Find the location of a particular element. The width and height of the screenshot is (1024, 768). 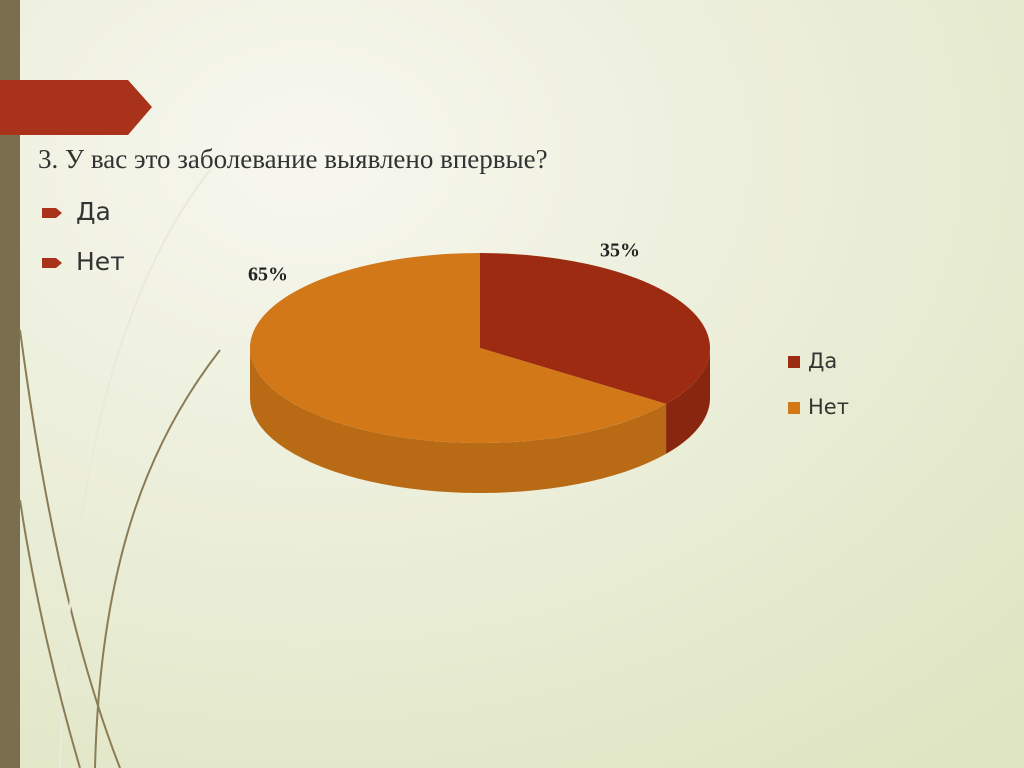

data-label: 35% is located at coordinates (620, 251).